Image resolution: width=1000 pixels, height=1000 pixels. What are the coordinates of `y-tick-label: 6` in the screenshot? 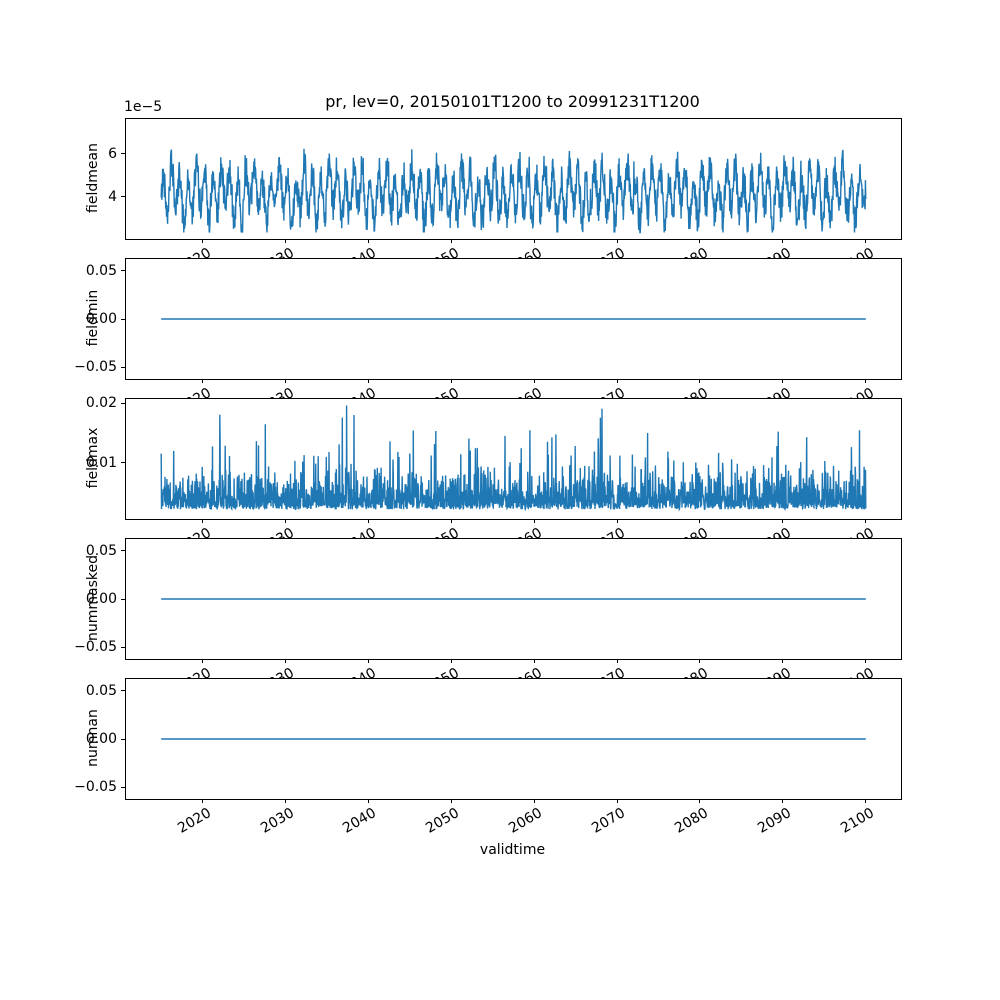 It's located at (112, 153).